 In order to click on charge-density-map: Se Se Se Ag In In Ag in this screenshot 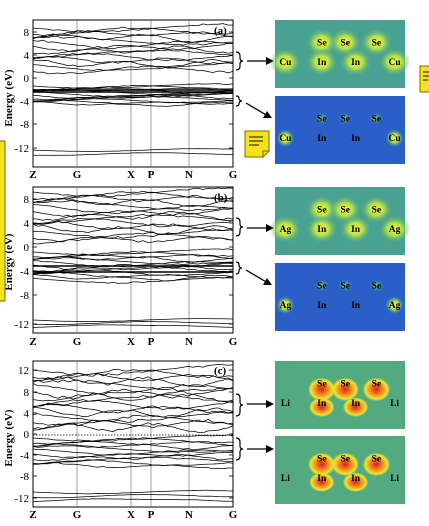, I will do `click(340, 297)`.